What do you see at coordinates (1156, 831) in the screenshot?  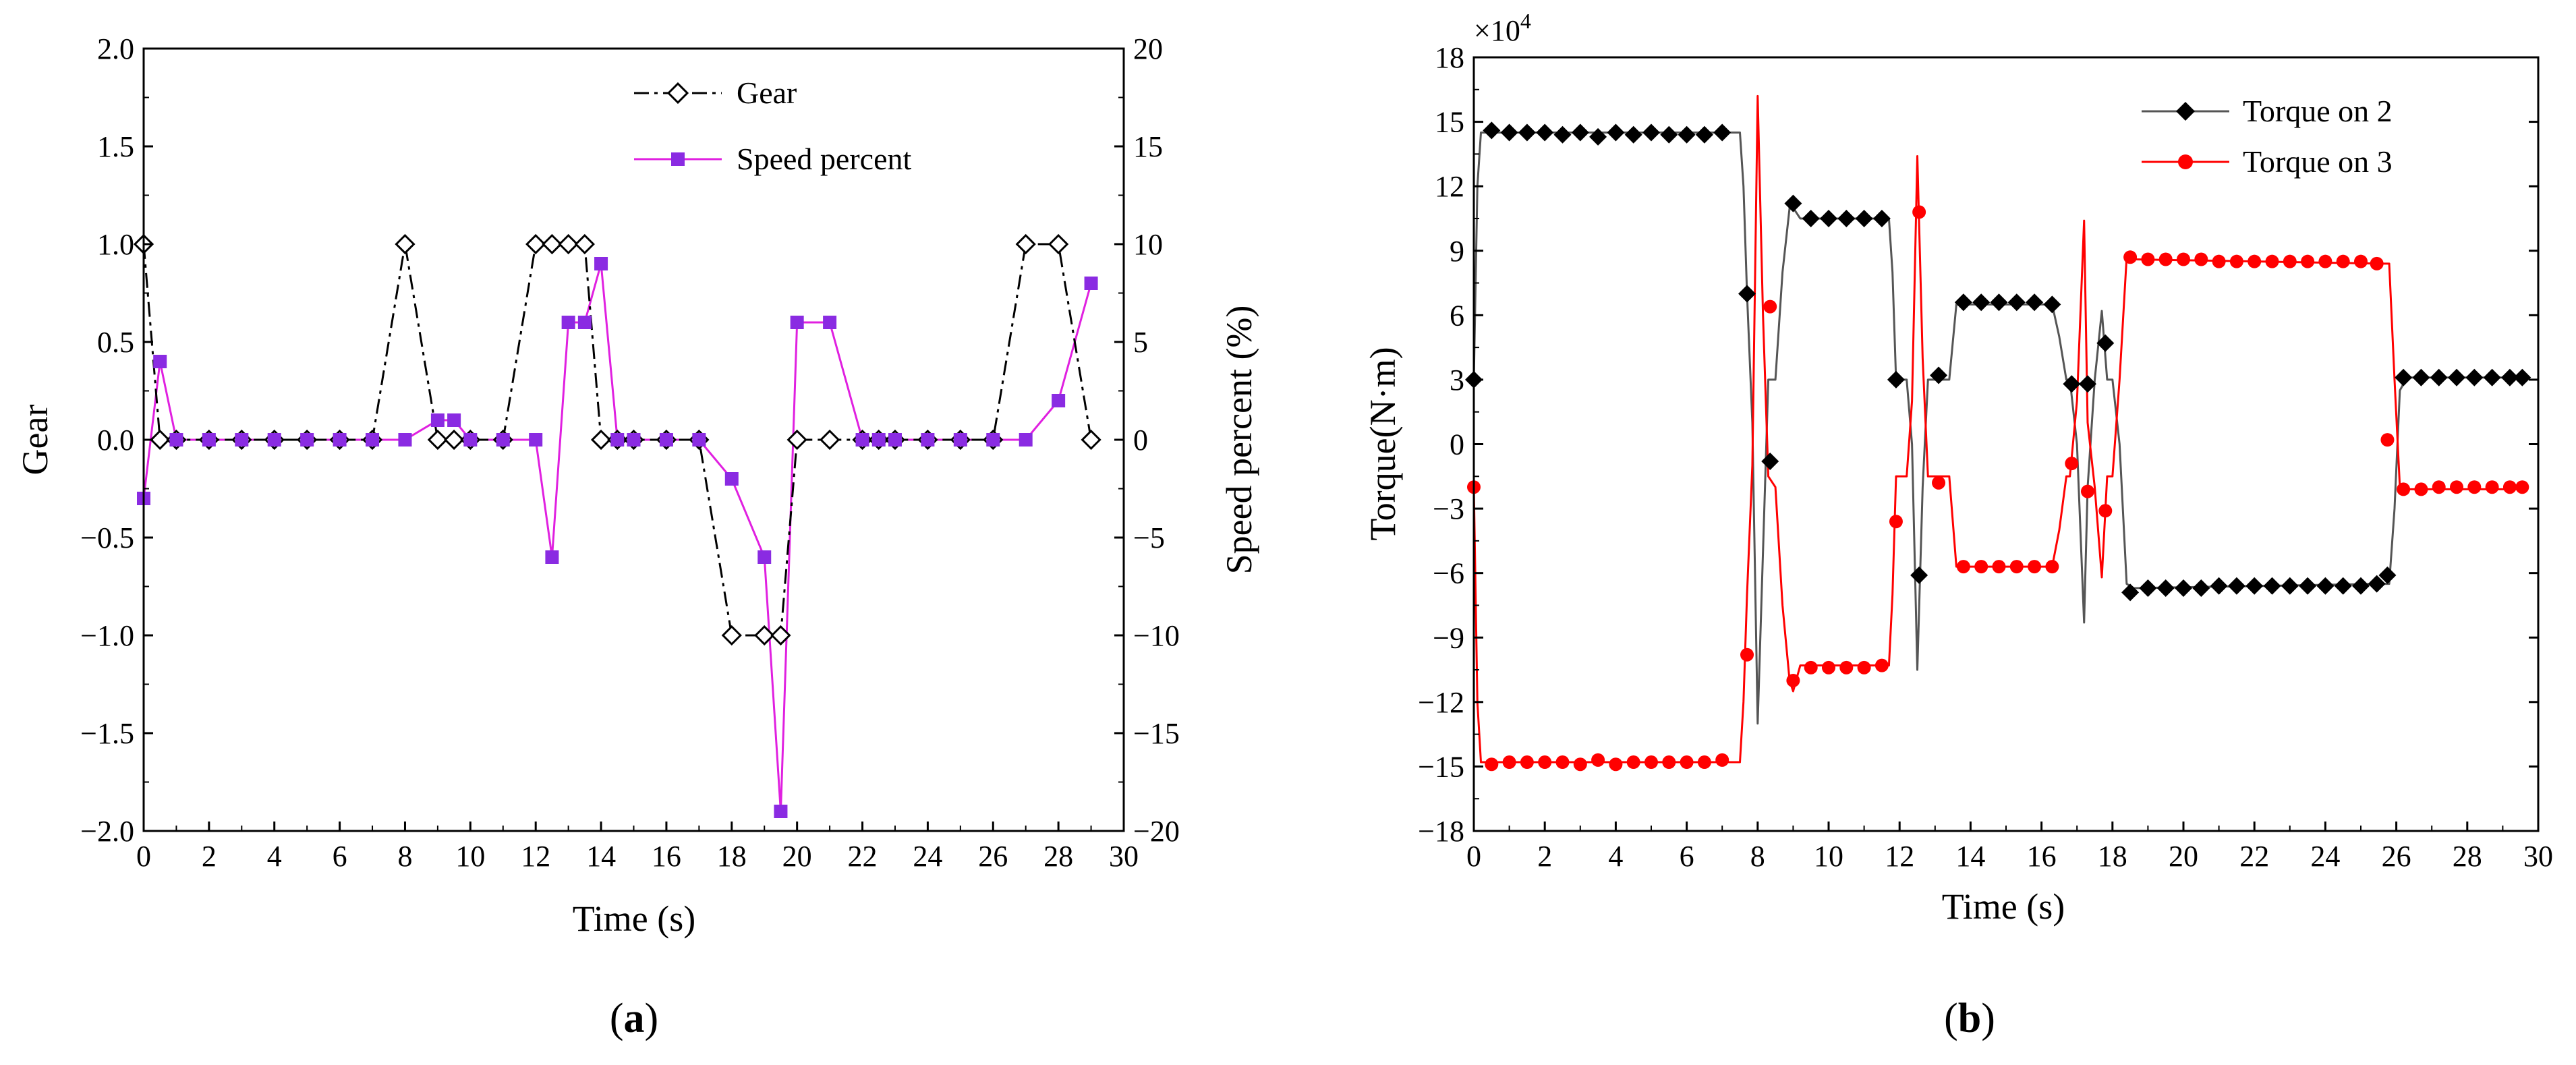 I see `chart-a-y2-tick-label: −20` at bounding box center [1156, 831].